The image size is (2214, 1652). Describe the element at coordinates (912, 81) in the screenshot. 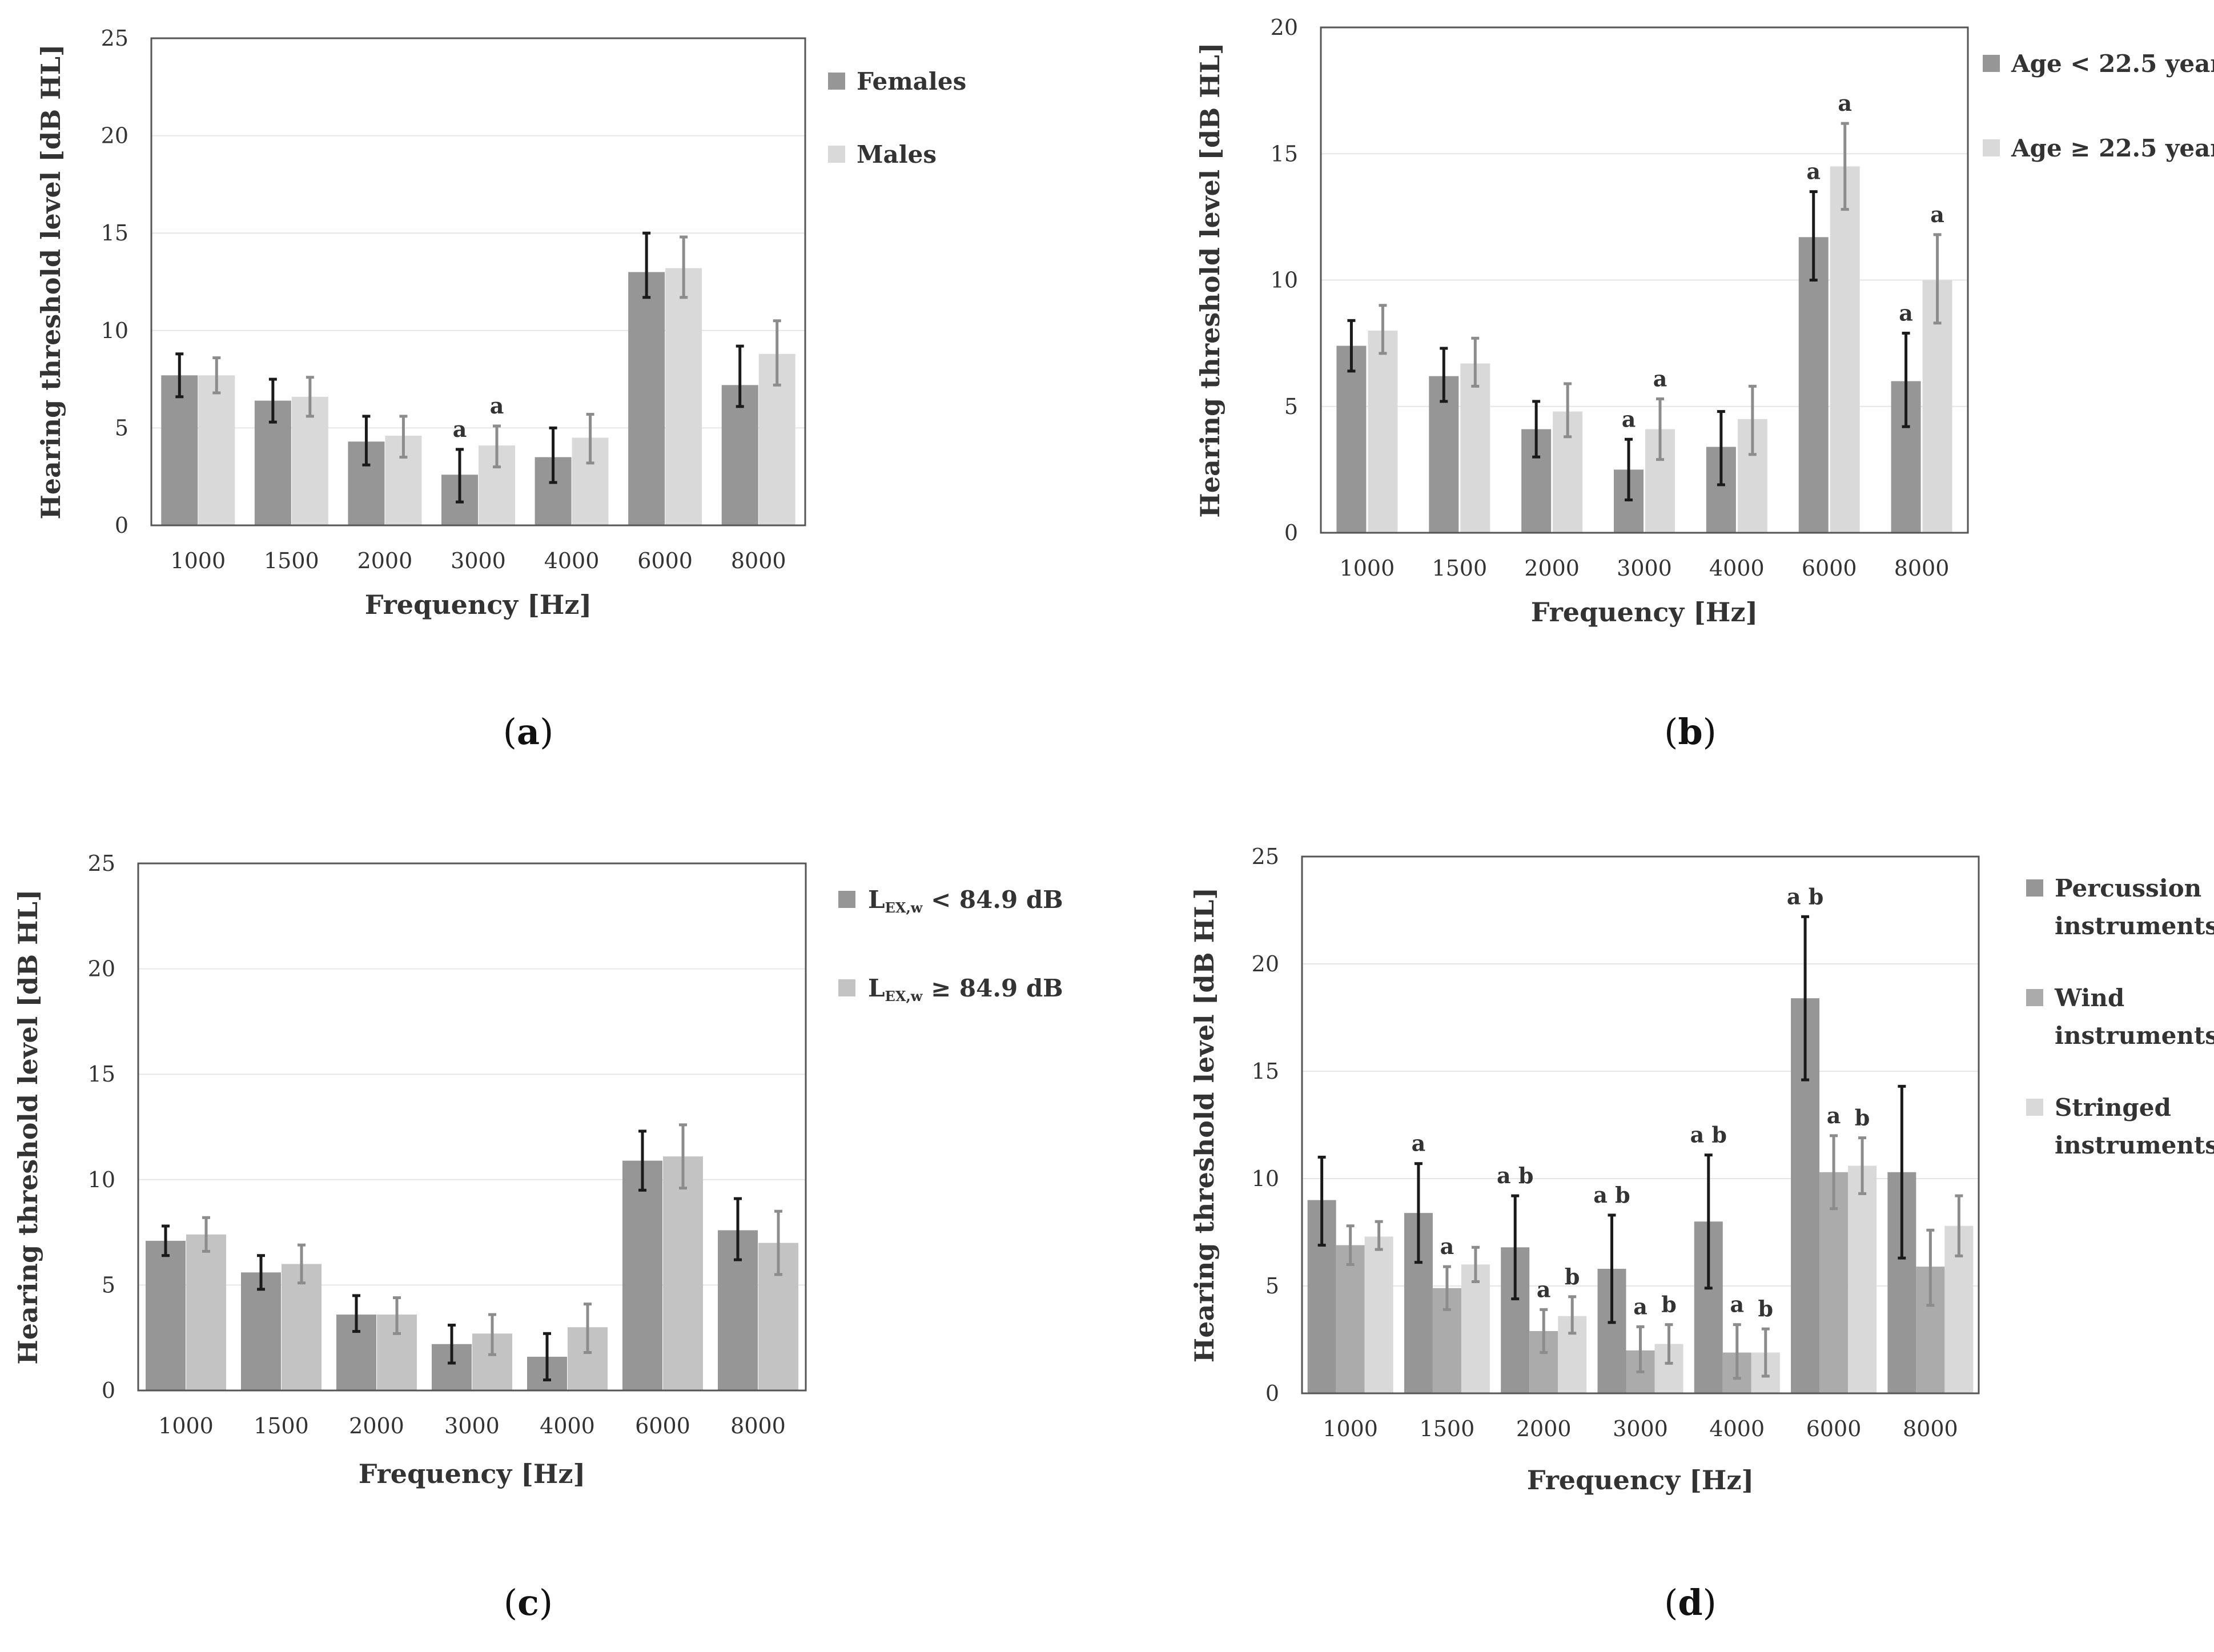

I see `legend-label: Females` at that location.